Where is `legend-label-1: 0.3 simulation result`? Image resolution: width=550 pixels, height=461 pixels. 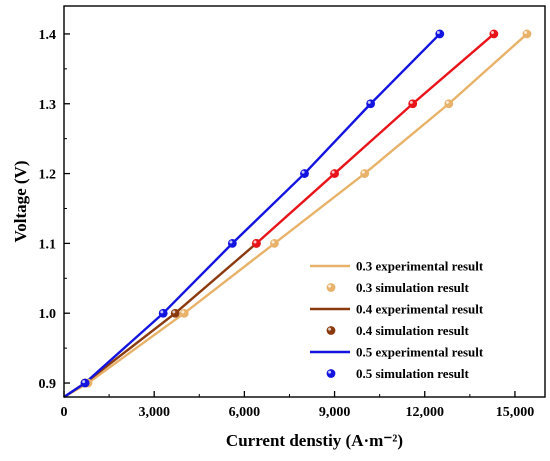 legend-label-1: 0.3 simulation result is located at coordinates (412, 287).